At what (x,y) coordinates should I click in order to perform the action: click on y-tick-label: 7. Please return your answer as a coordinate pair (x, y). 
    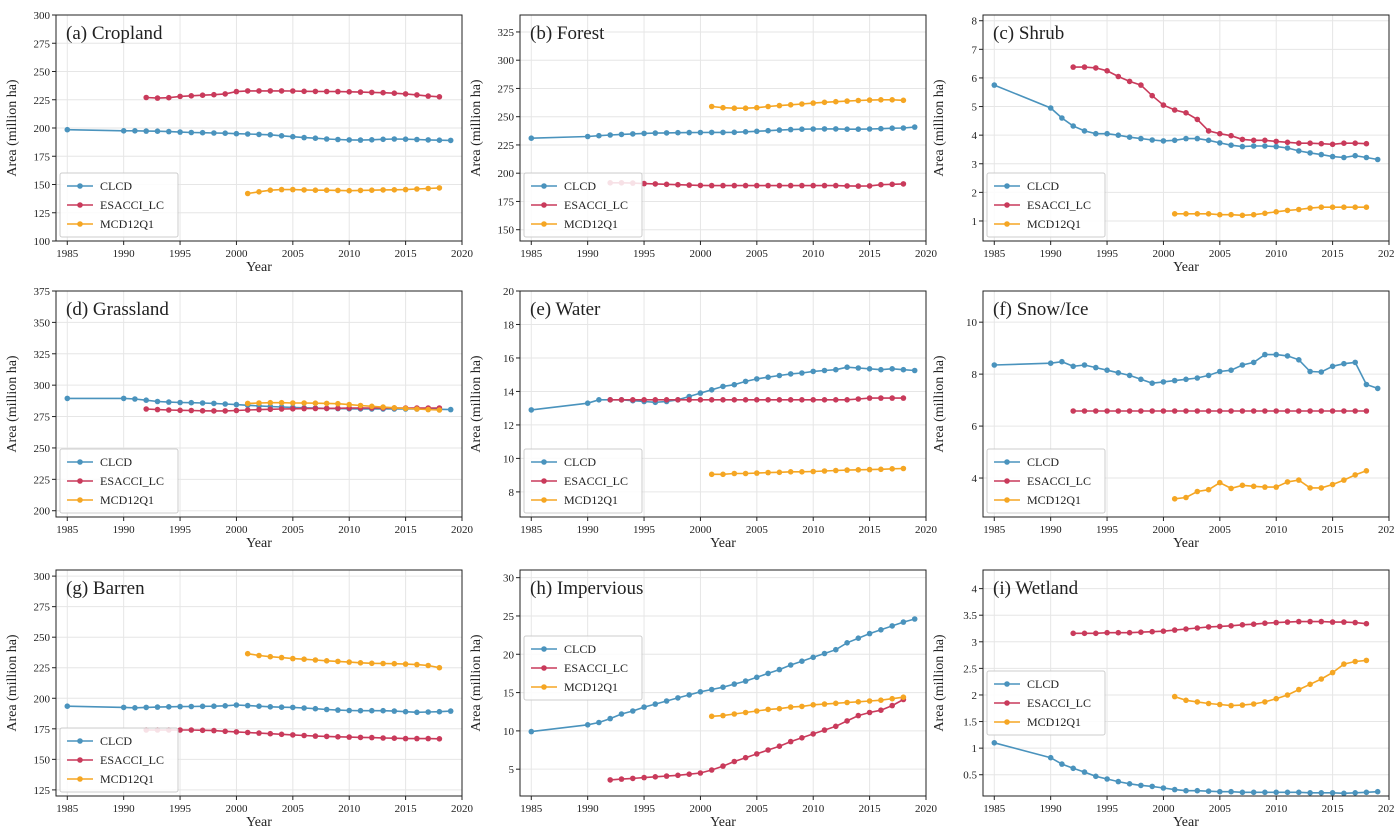
    Looking at the image, I should click on (975, 50).